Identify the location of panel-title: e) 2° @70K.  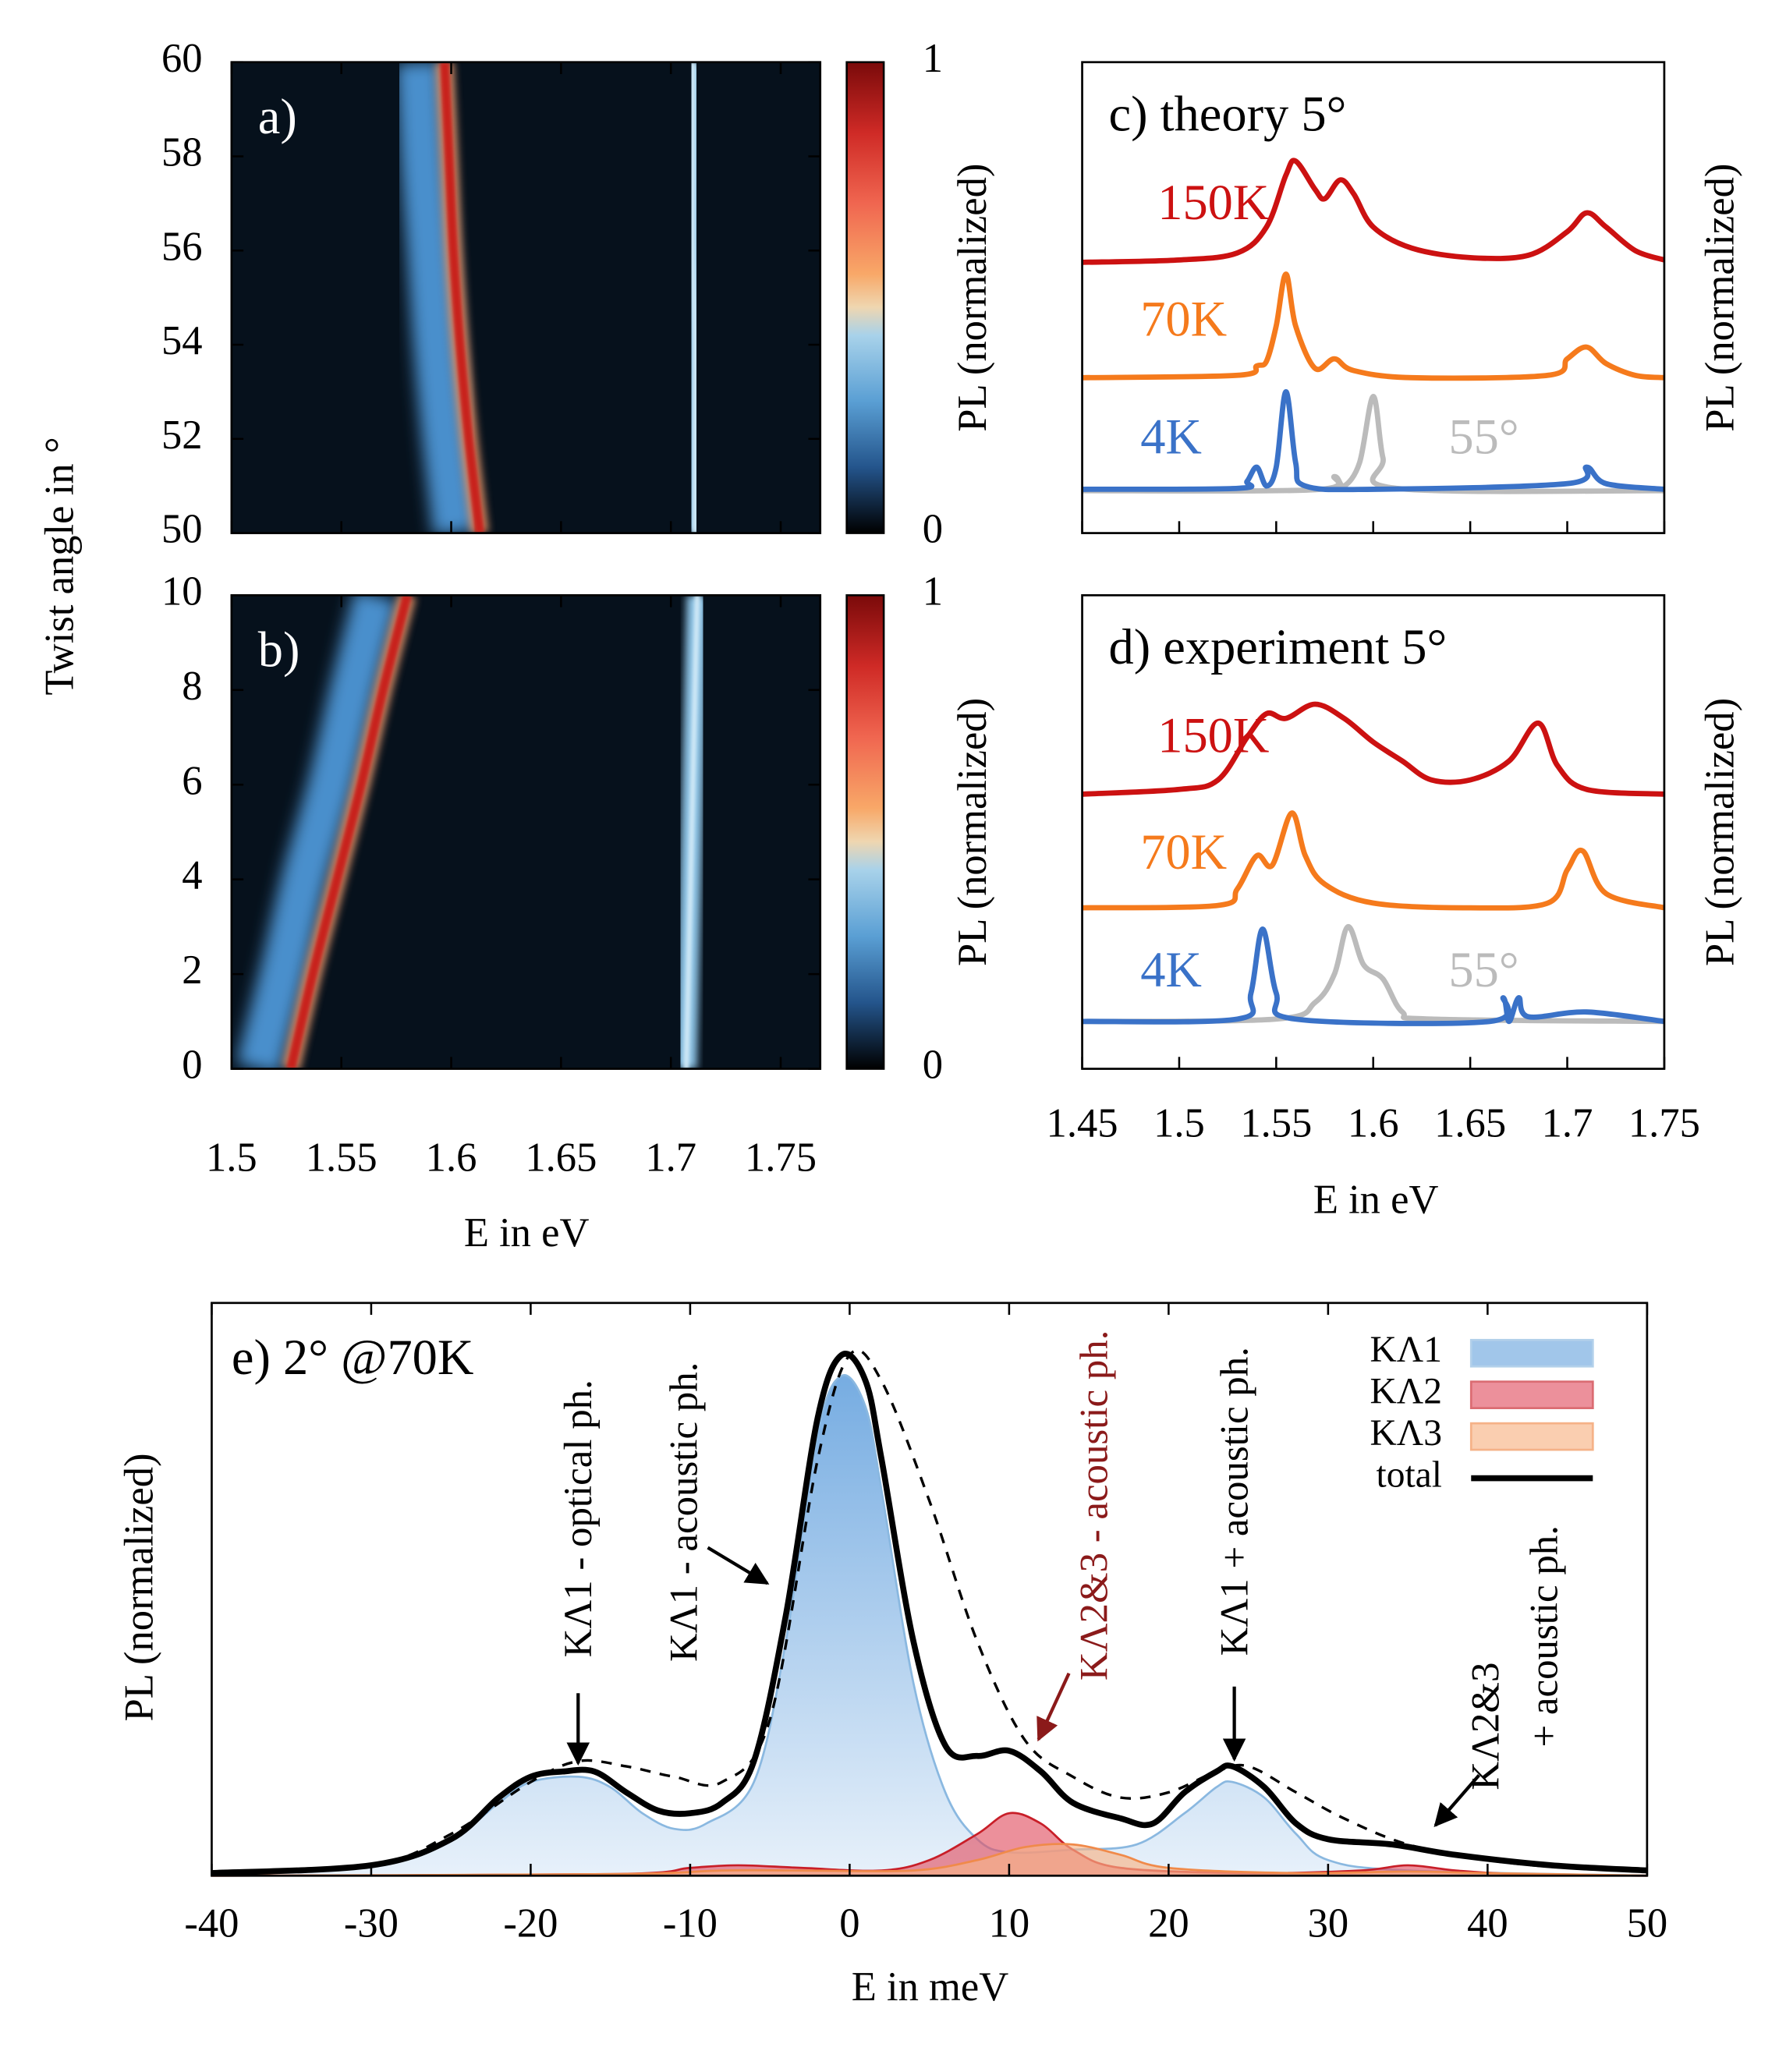
(353, 1357).